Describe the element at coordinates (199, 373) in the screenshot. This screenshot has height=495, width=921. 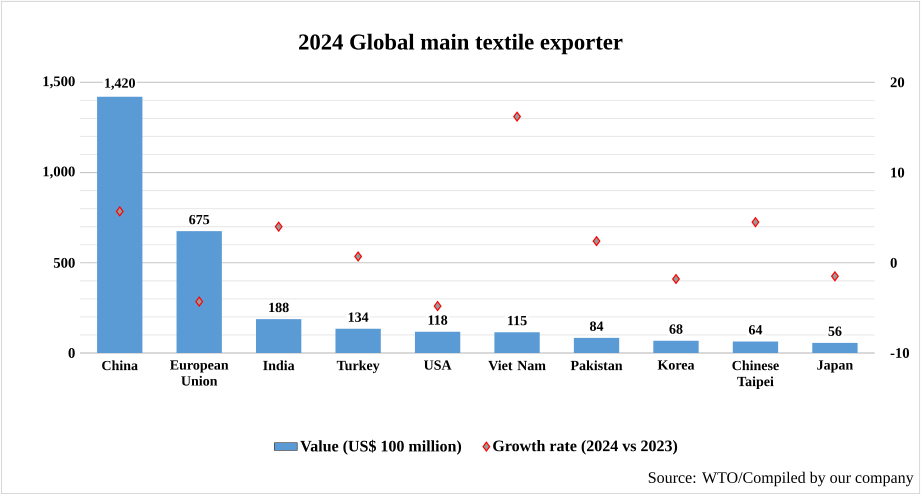
I see `x-tick-label: European Union` at that location.